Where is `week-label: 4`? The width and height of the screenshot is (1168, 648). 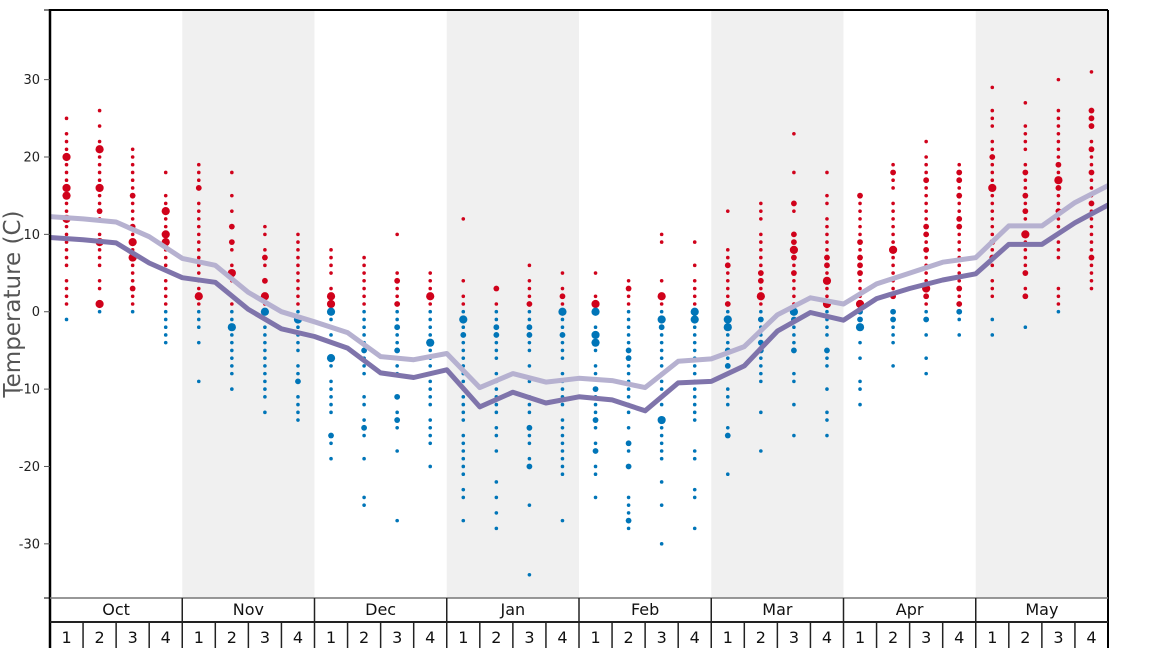 week-label: 4 is located at coordinates (298, 637).